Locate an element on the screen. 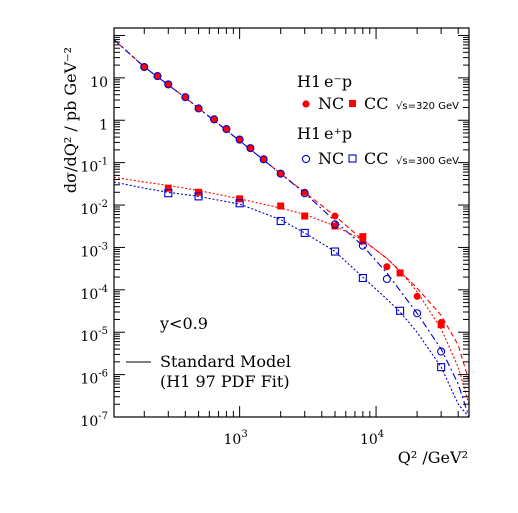 This screenshot has width=518, height=513. legend-h1-label: H1 is located at coordinates (309, 81).